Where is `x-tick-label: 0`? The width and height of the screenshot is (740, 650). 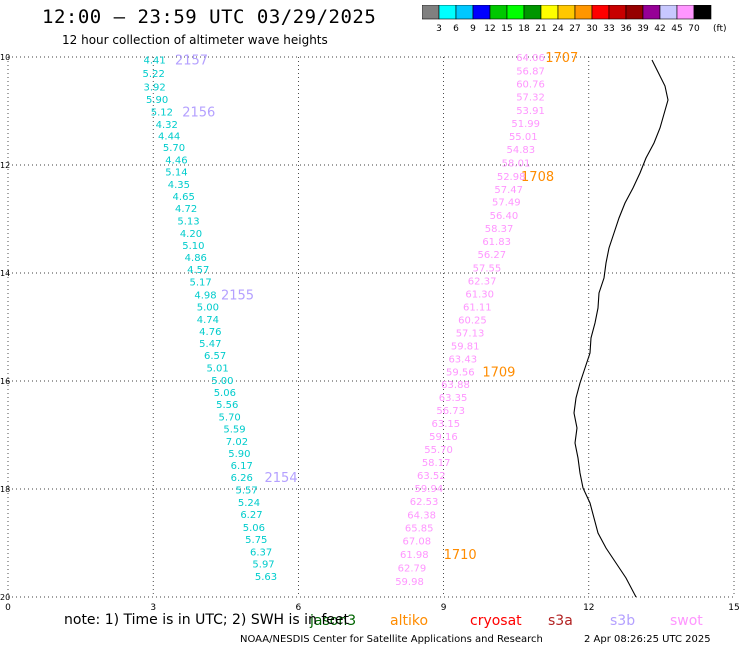
x-tick-label: 0 is located at coordinates (8, 608).